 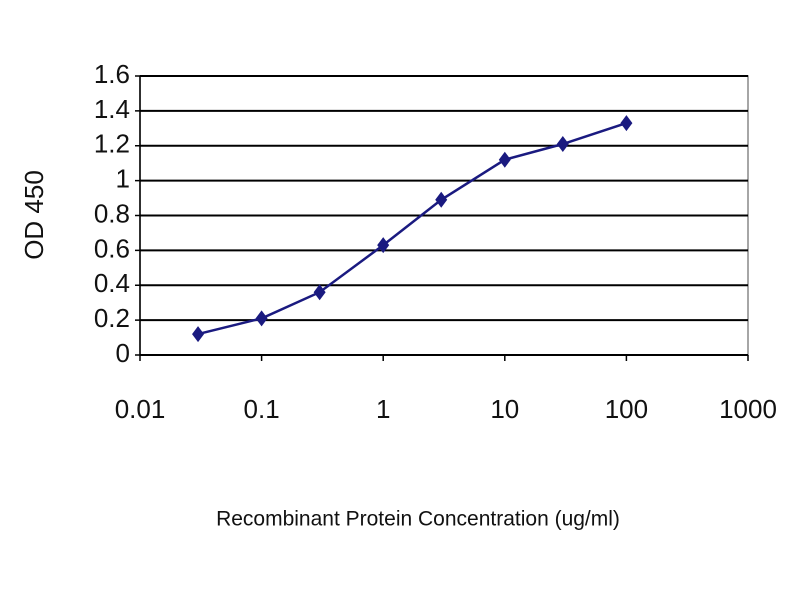 What do you see at coordinates (383, 409) in the screenshot?
I see `x-tick-label: 1` at bounding box center [383, 409].